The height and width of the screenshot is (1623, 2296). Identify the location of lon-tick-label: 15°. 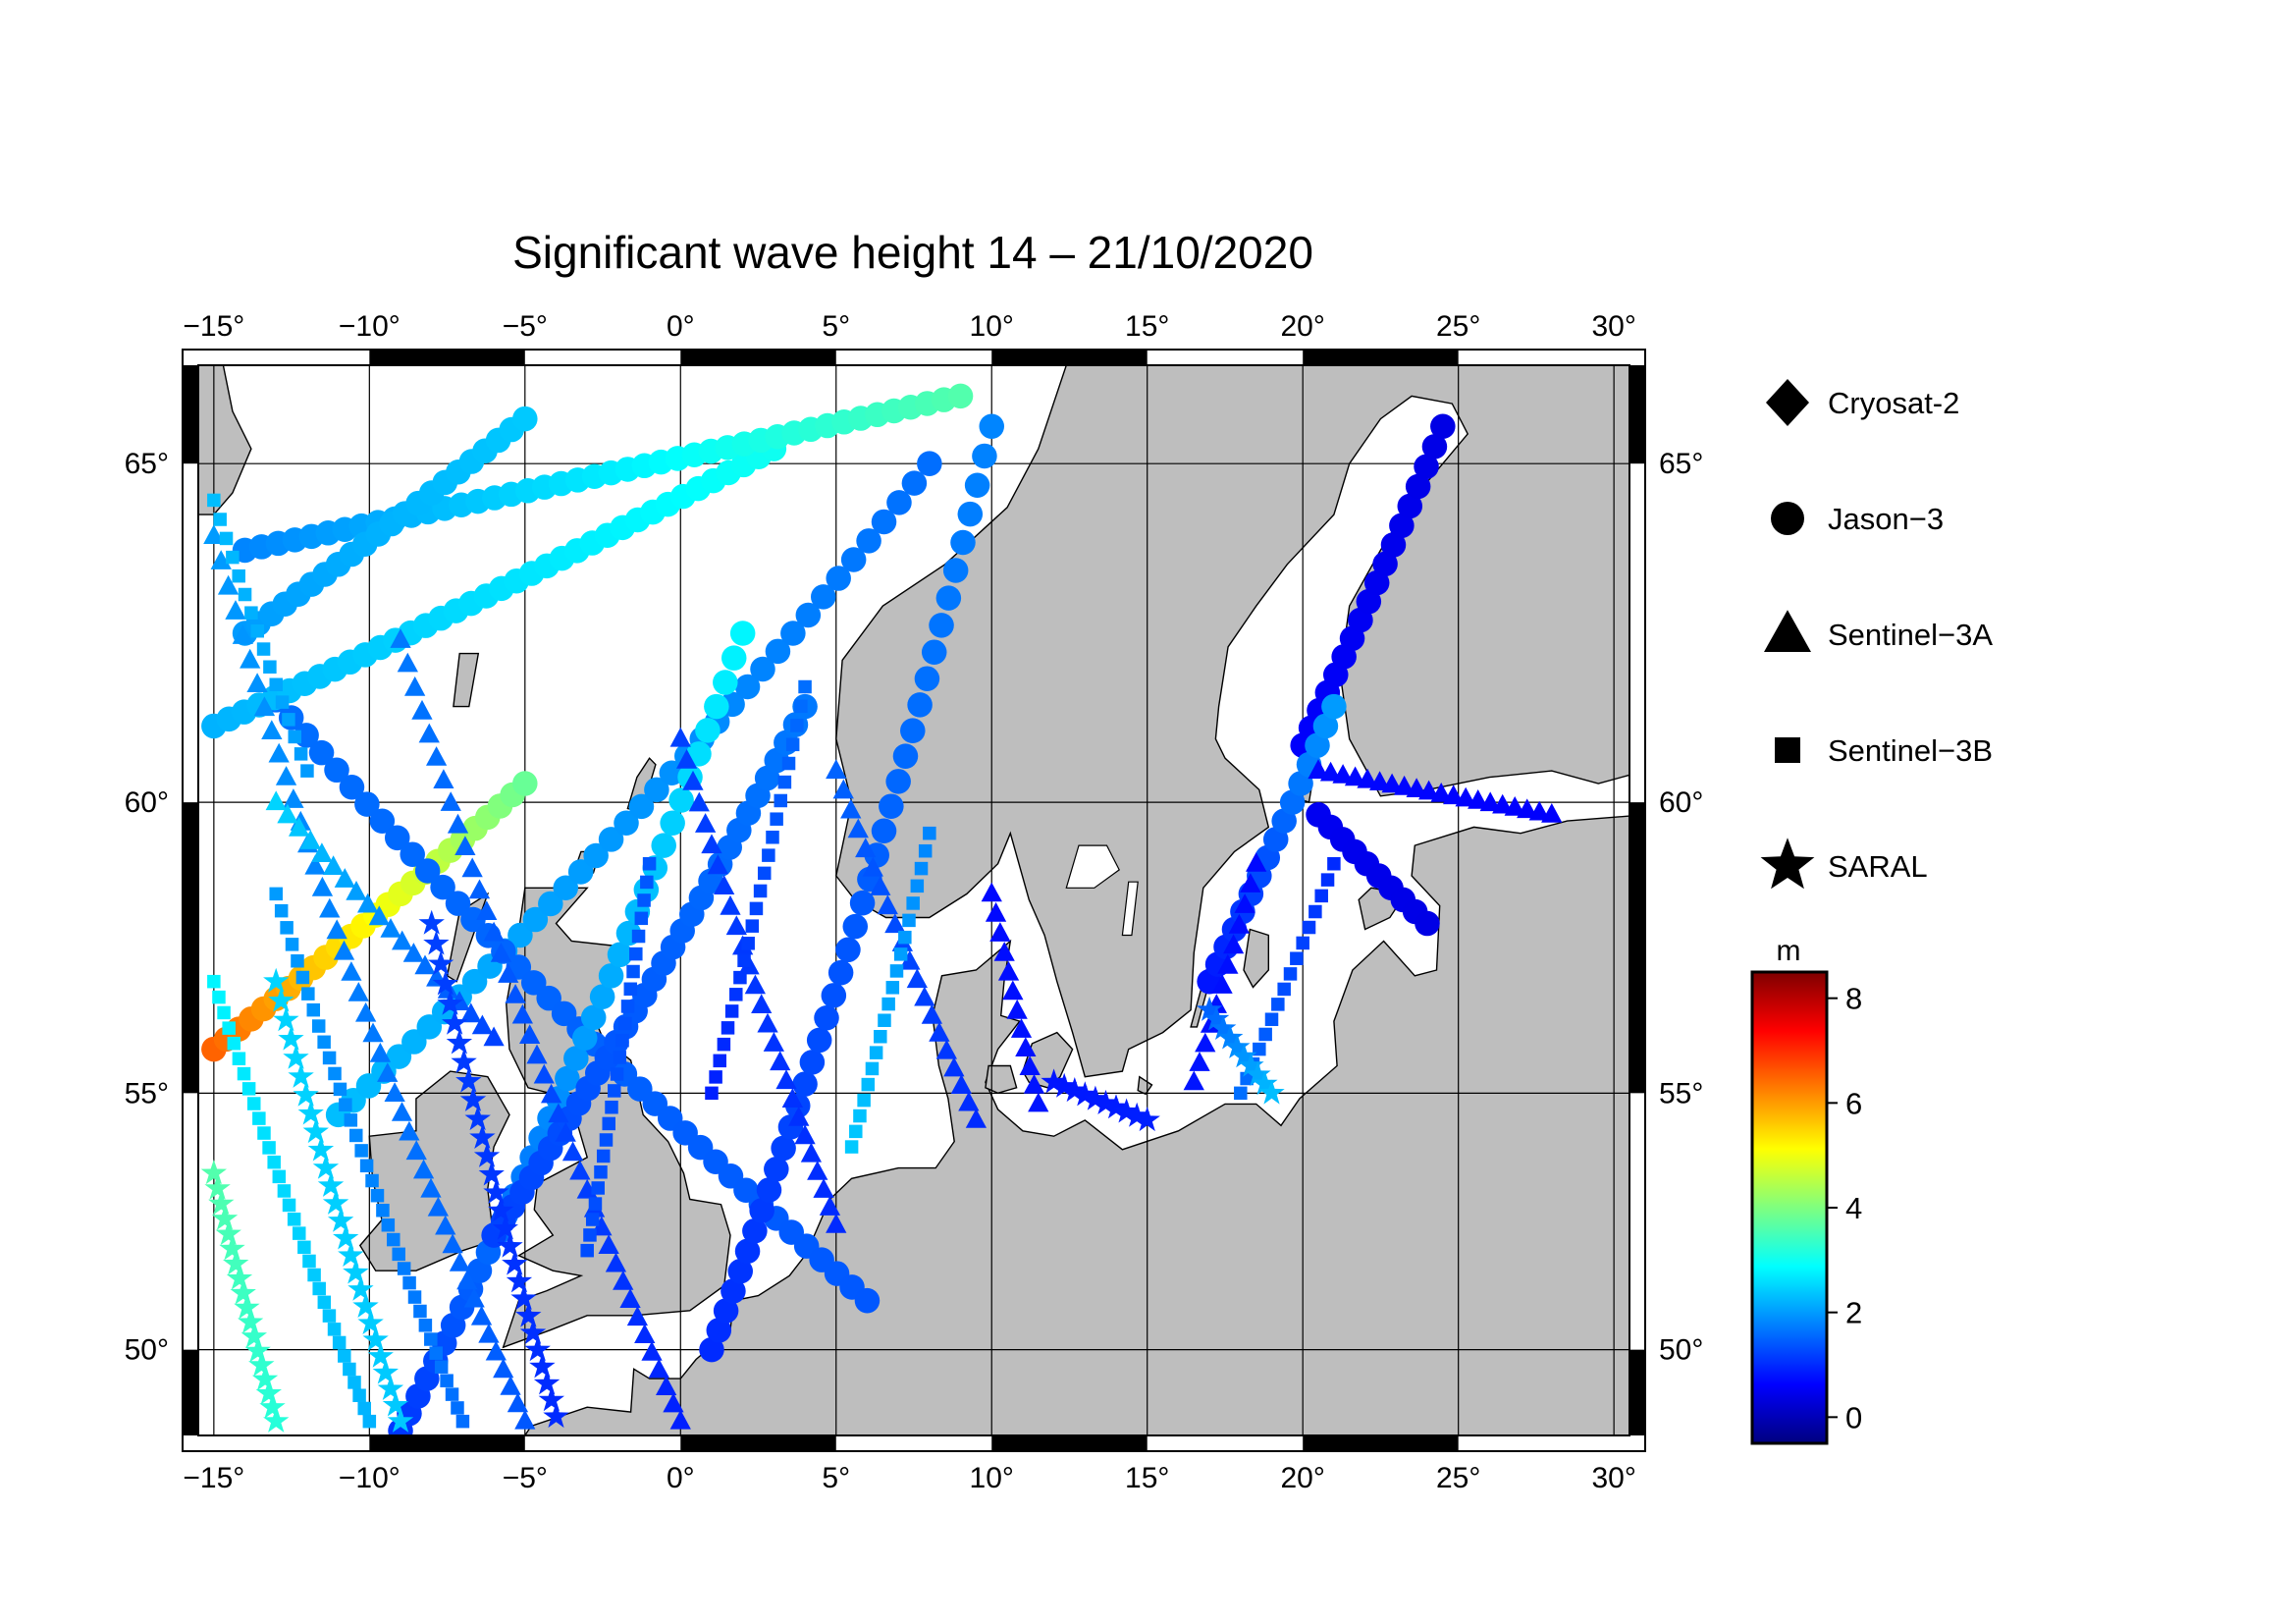
(1147, 326).